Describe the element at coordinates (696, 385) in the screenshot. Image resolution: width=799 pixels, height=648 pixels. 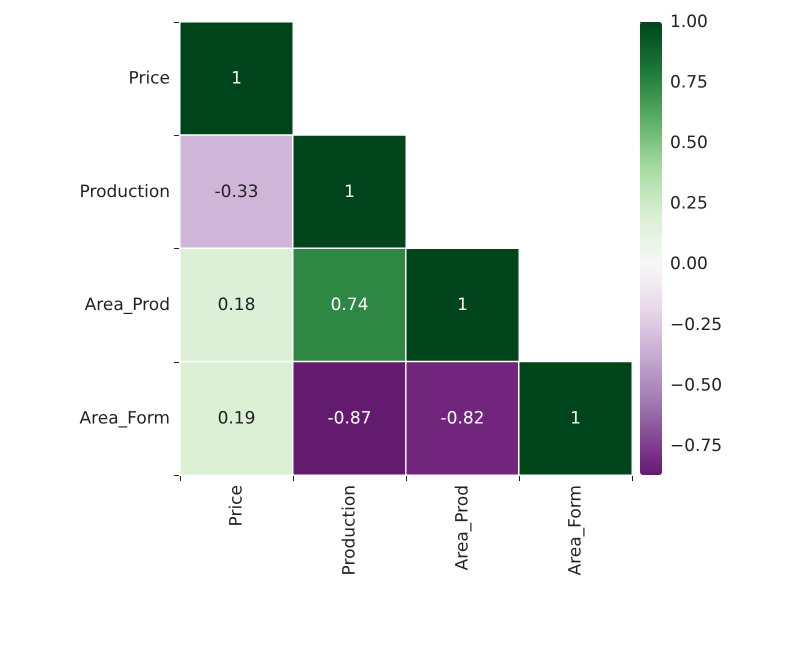
I see `color-bar-label: −0.50` at that location.